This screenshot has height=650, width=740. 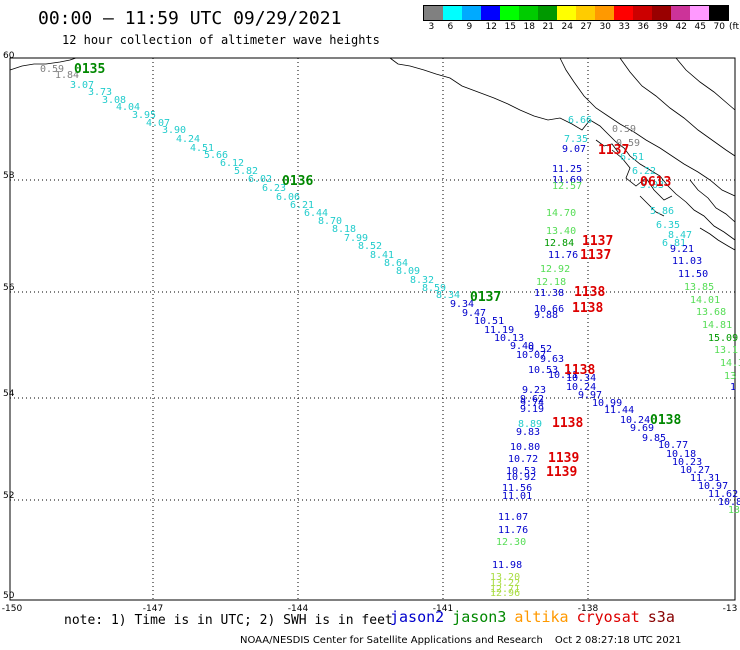 I want to click on latitude-label: 52, so click(x=8, y=496).